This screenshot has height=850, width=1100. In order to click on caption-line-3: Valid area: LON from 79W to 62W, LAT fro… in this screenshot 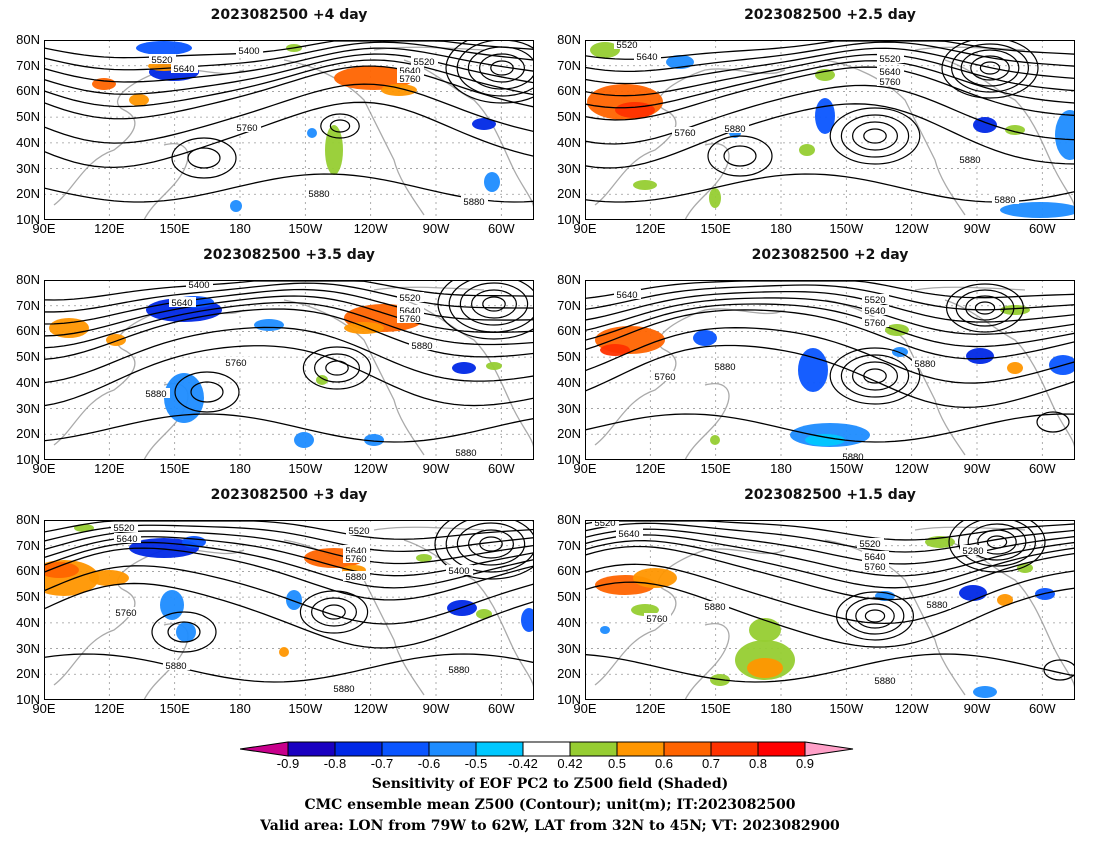, I will do `click(550, 826)`.